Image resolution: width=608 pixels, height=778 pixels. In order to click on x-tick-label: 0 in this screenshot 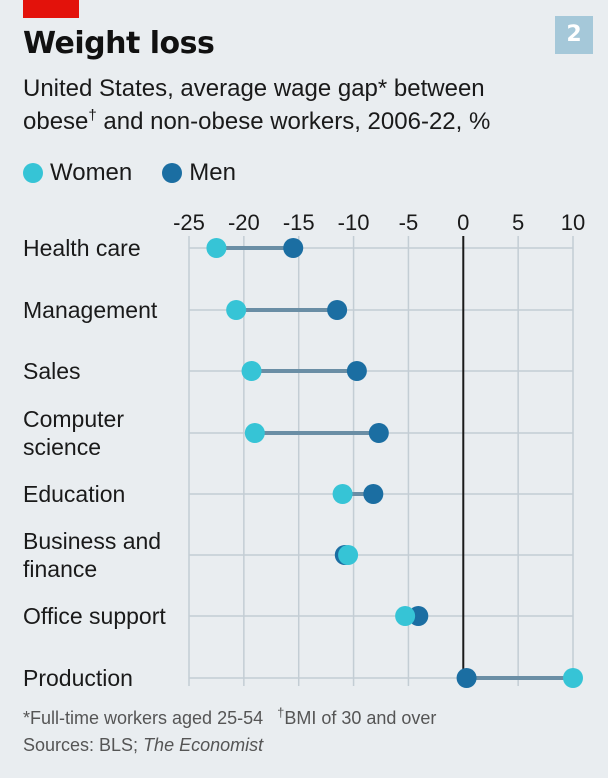, I will do `click(463, 222)`.